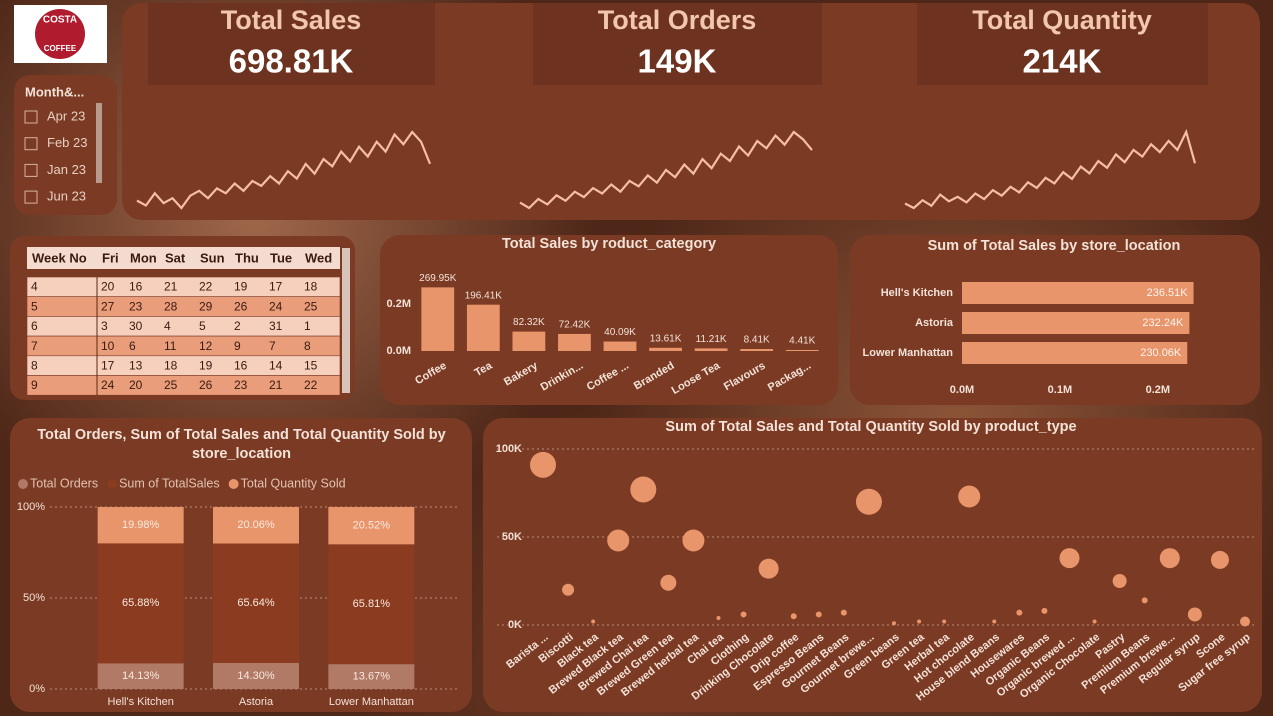  Describe the element at coordinates (802, 341) in the screenshot. I see `data-label: 4.41K` at that location.